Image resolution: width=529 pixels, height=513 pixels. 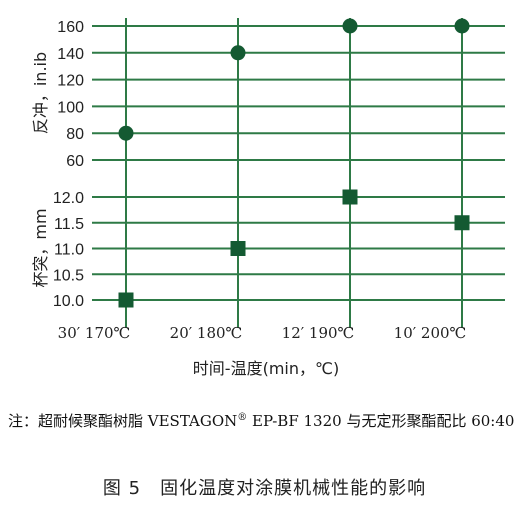 I want to click on y-tick-label: 11.5, so click(x=69, y=224).